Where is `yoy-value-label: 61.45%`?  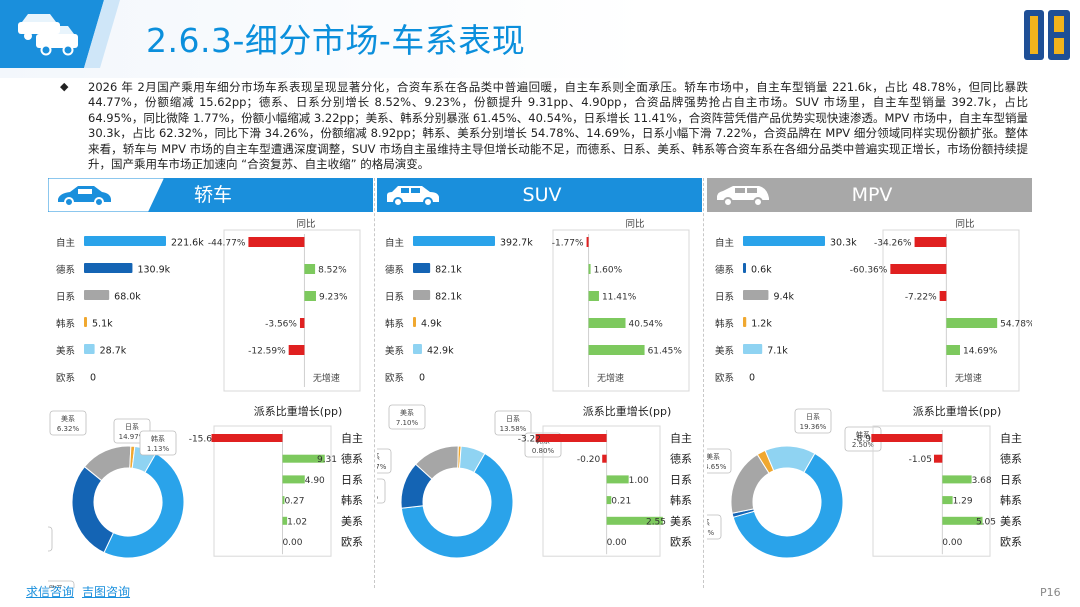
yoy-value-label: 61.45% is located at coordinates (665, 352).